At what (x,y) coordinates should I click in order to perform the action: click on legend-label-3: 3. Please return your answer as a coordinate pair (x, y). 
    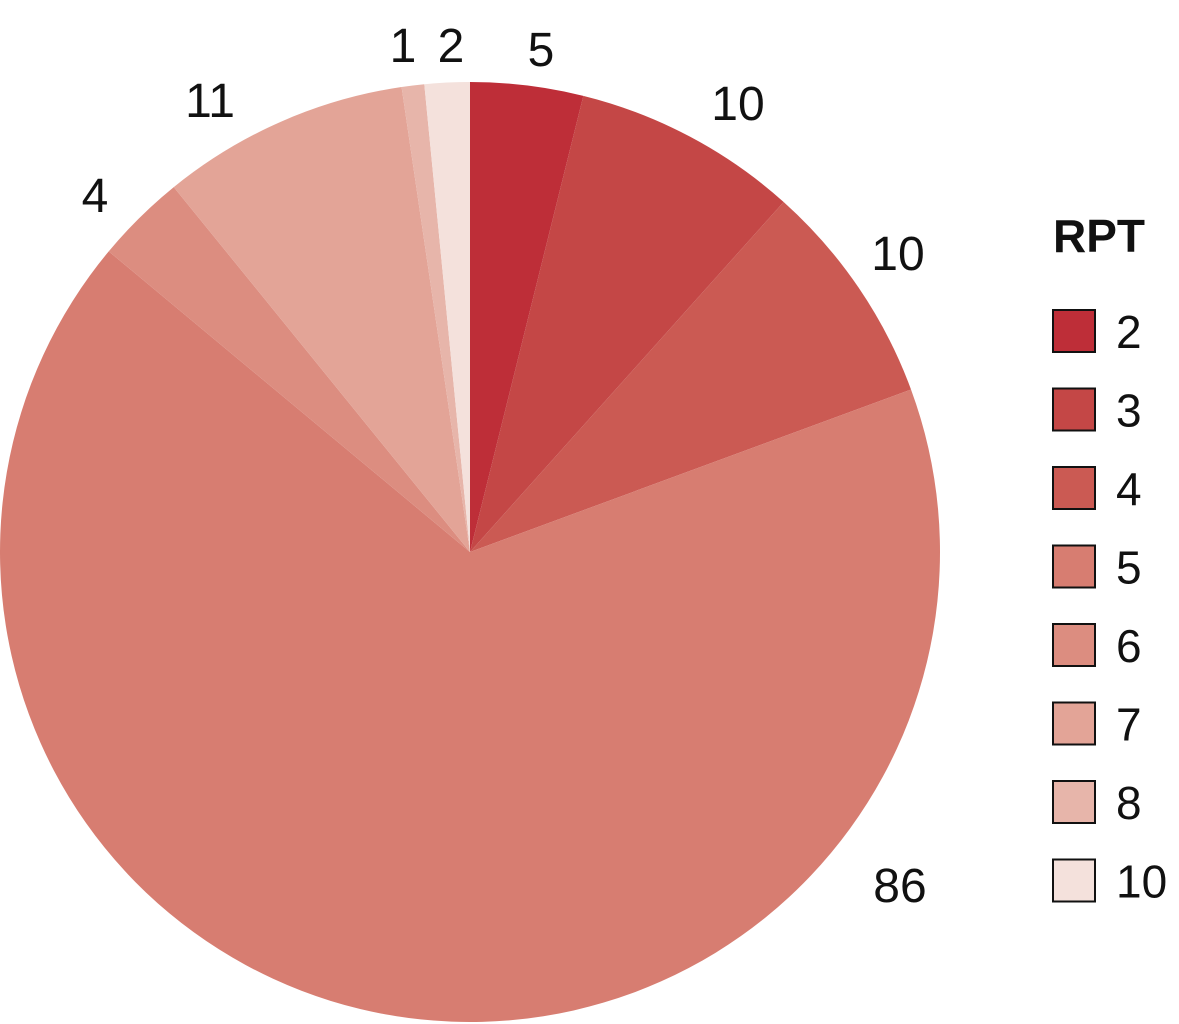
    Looking at the image, I should click on (1129, 411).